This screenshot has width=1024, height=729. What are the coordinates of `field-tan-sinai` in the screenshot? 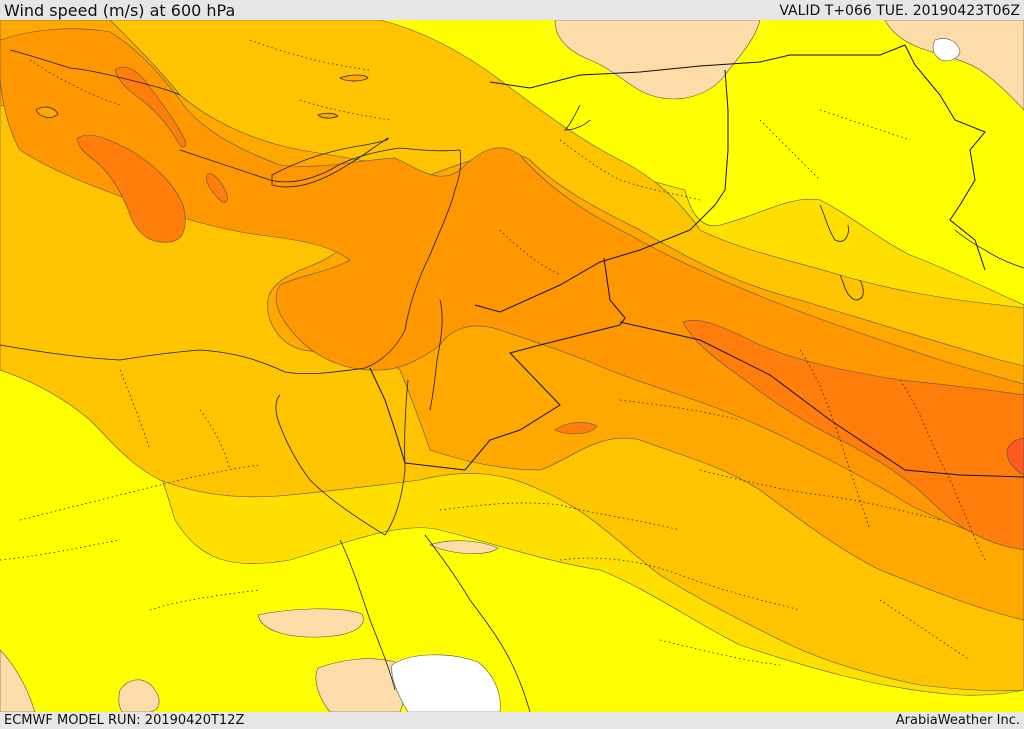 It's located at (310, 623).